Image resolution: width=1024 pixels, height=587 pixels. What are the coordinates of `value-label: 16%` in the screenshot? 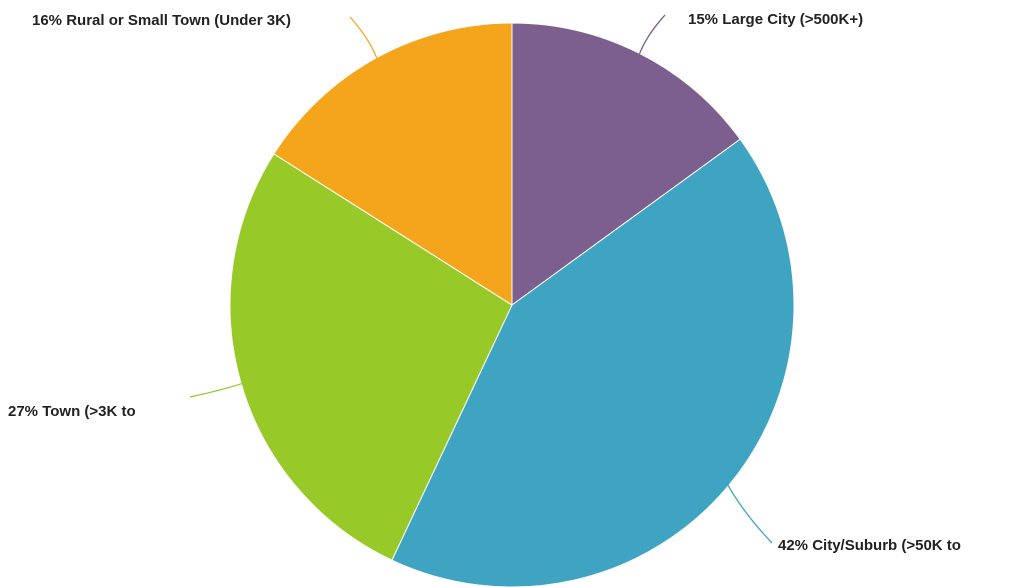 It's located at (47, 20).